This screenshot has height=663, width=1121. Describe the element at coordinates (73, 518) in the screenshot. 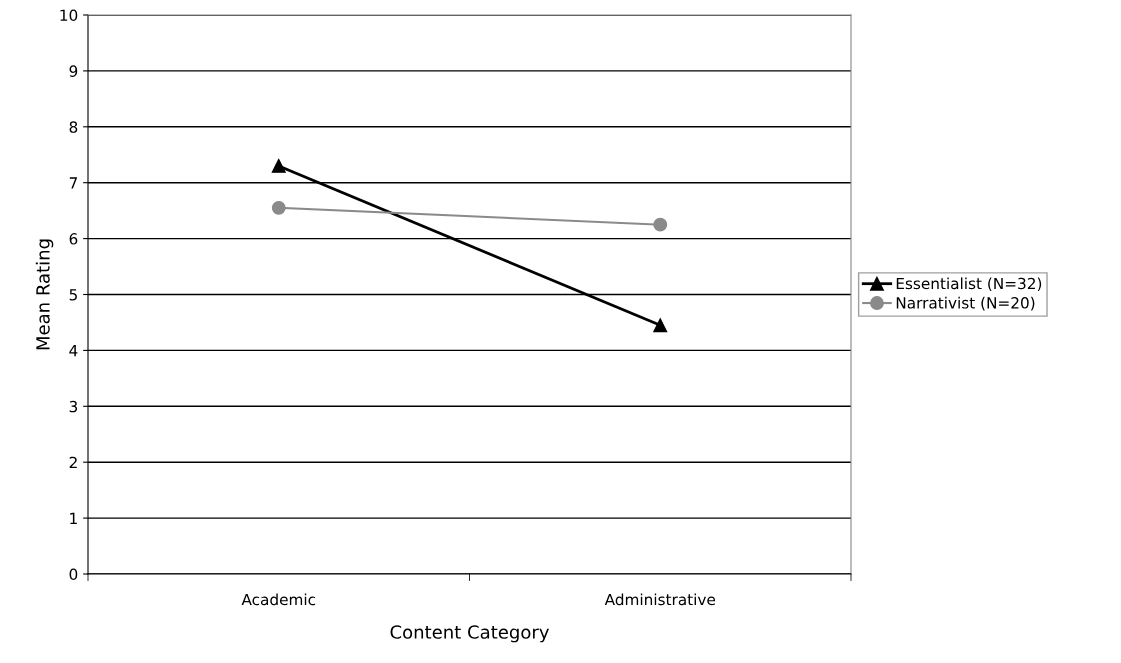

I see `y-tick-label: 1` at that location.